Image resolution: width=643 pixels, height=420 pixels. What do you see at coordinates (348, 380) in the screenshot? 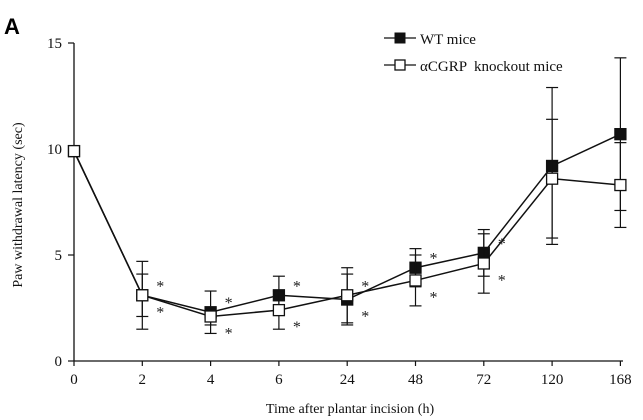
I see `x-tick-label: 24` at bounding box center [348, 380].